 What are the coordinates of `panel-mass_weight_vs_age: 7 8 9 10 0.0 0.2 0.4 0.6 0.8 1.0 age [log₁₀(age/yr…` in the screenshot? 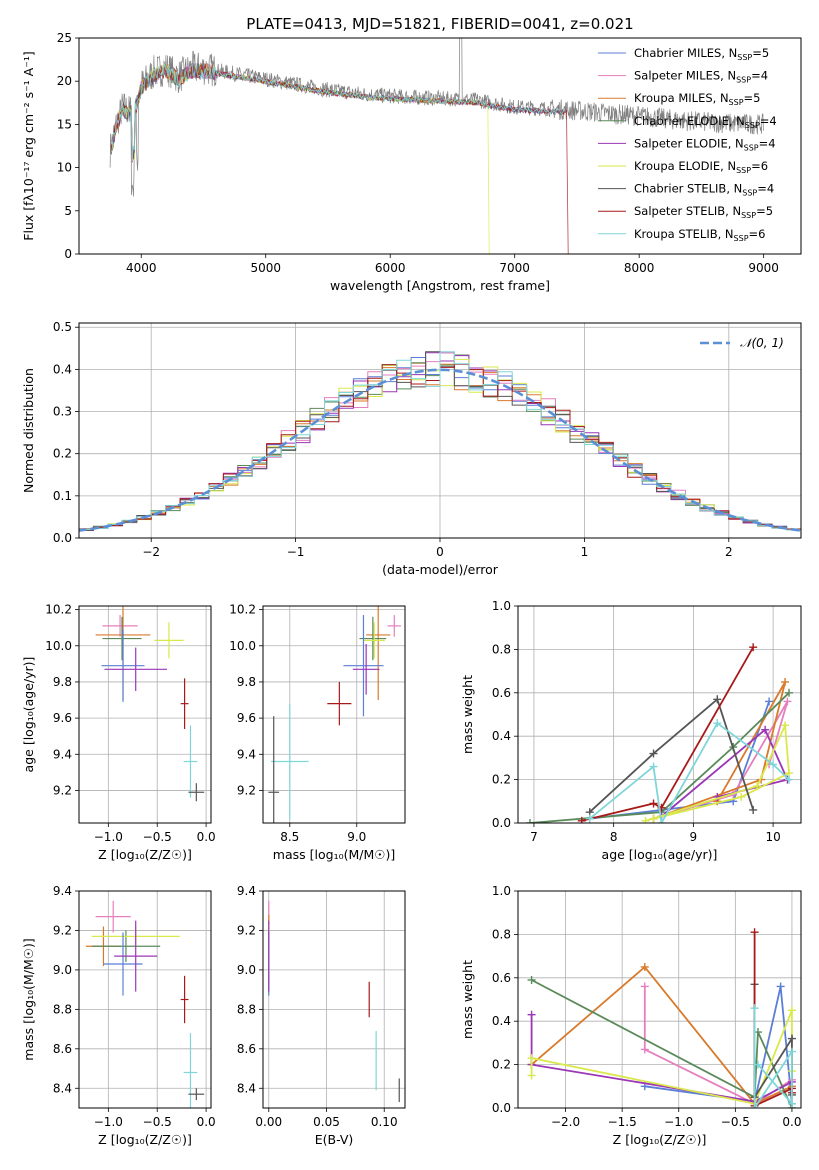 It's located at (631, 730).